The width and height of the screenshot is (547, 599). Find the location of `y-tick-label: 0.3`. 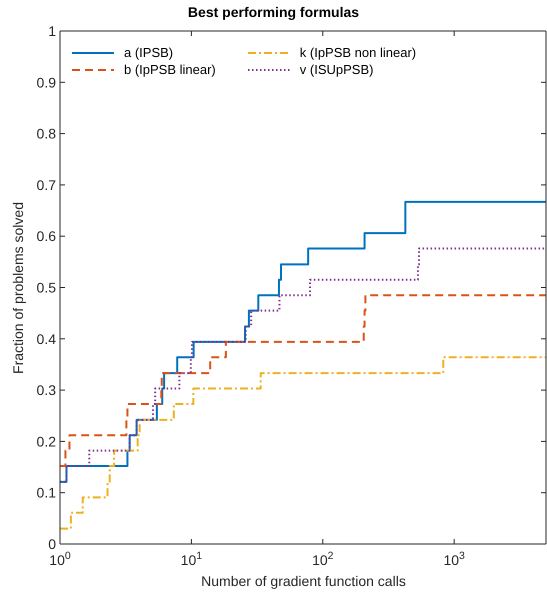

y-tick-label: 0.3 is located at coordinates (46, 390).